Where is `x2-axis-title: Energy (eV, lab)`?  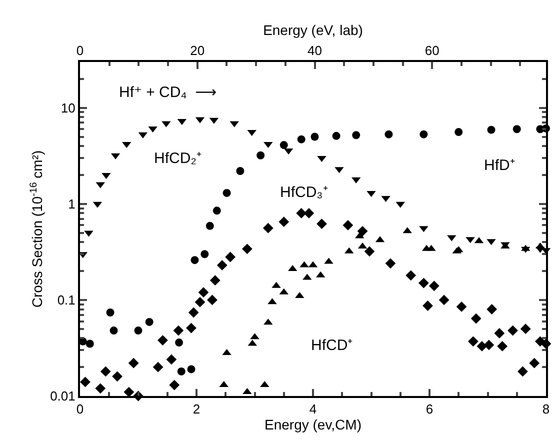 x2-axis-title: Energy (eV, lab) is located at coordinates (313, 30).